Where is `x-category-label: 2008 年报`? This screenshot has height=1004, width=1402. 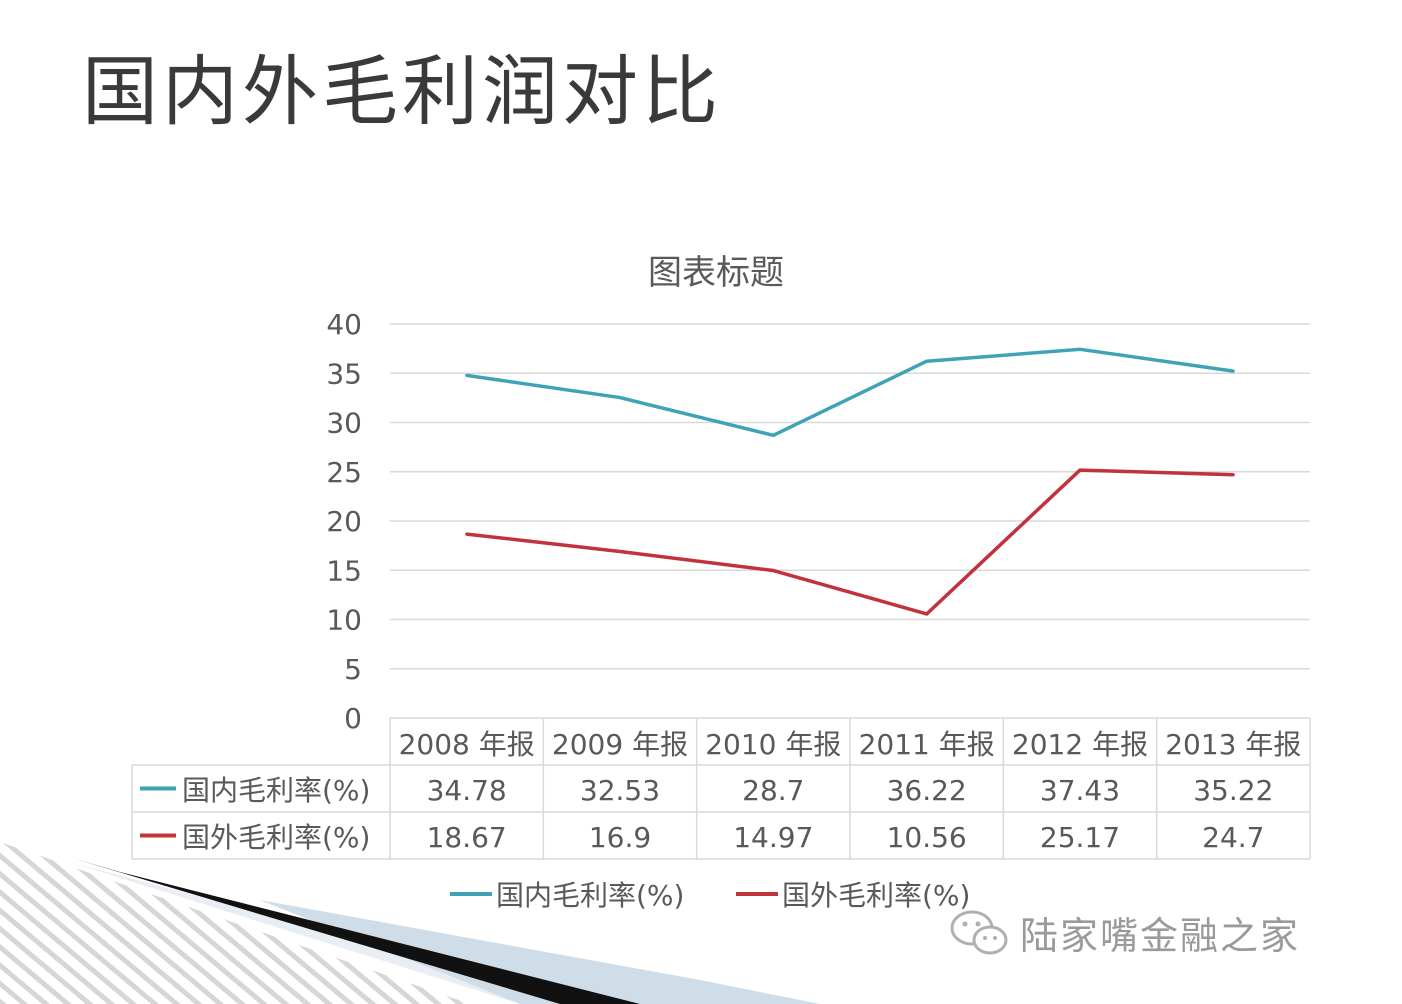 x-category-label: 2008 年报 is located at coordinates (467, 744).